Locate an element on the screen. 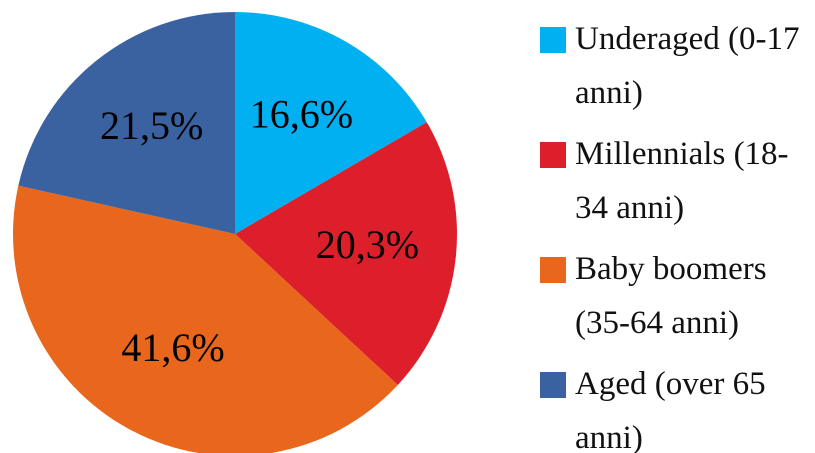  legend-label: Aged (over 65 anni) is located at coordinates (670, 409).